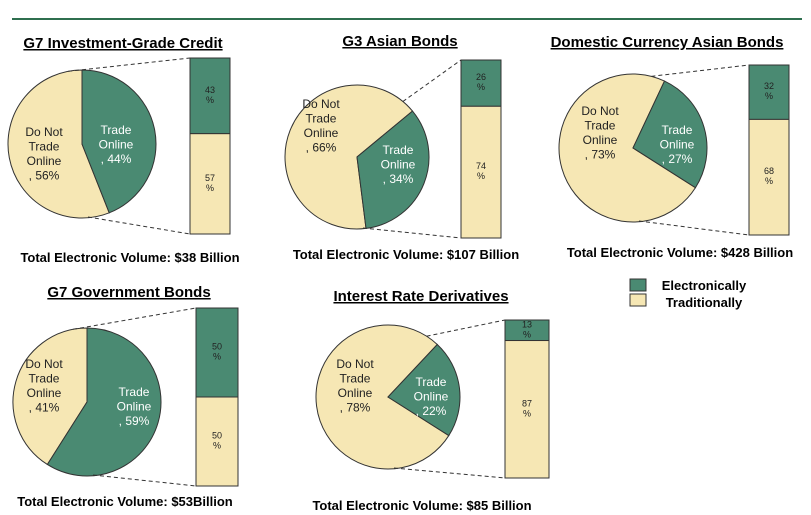  Describe the element at coordinates (420, 296) in the screenshot. I see `chart-title: Interest Rate Derivatives` at that location.